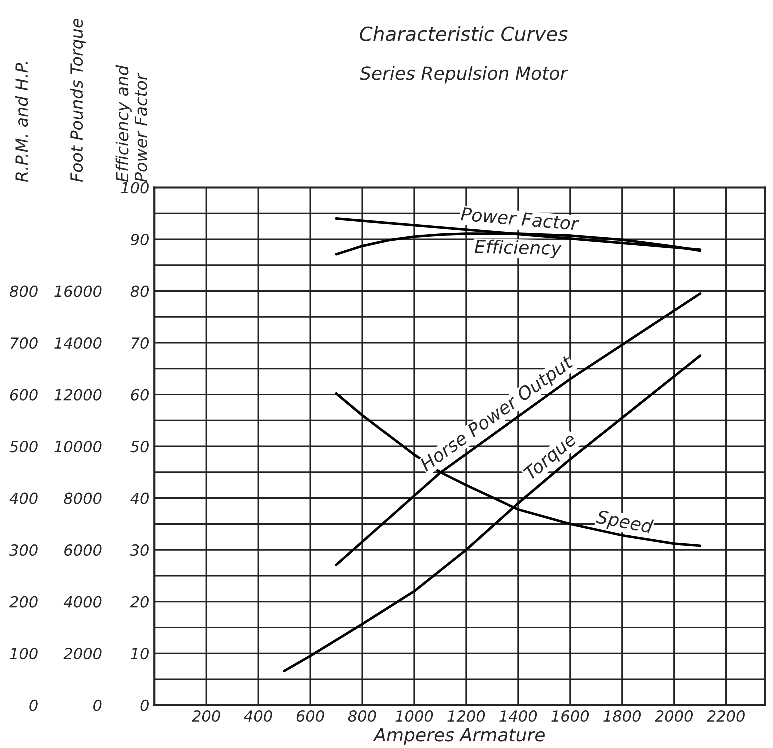  Describe the element at coordinates (206, 716) in the screenshot. I see `x-tick-label: 200` at that location.